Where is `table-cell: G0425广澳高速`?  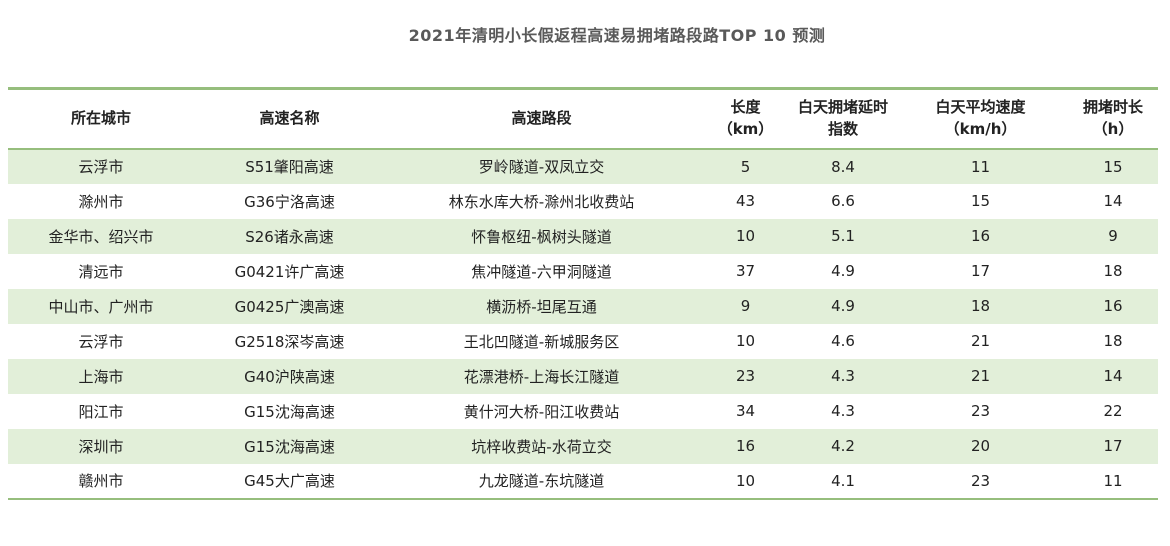 table-cell: G0425广澳高速 is located at coordinates (289, 306).